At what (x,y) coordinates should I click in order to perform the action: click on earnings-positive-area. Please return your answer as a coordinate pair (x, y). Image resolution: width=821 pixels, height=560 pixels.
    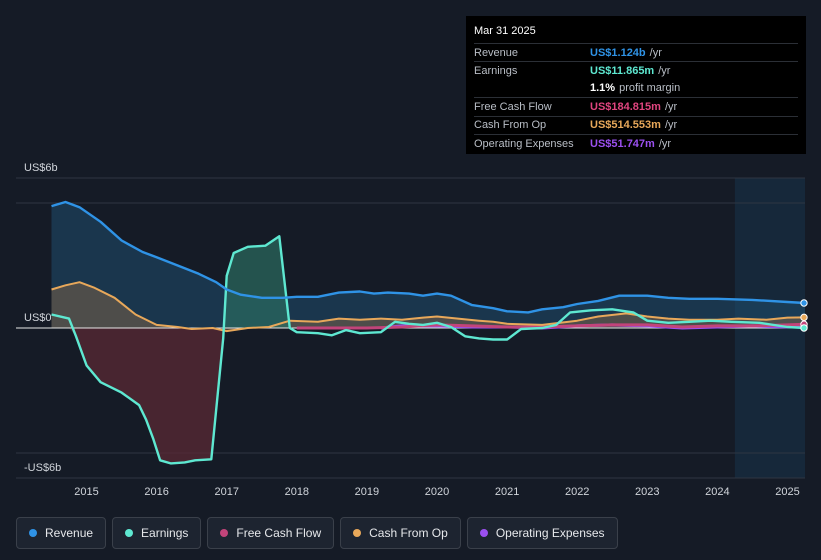
    Looking at the image, I should click on (256, 282).